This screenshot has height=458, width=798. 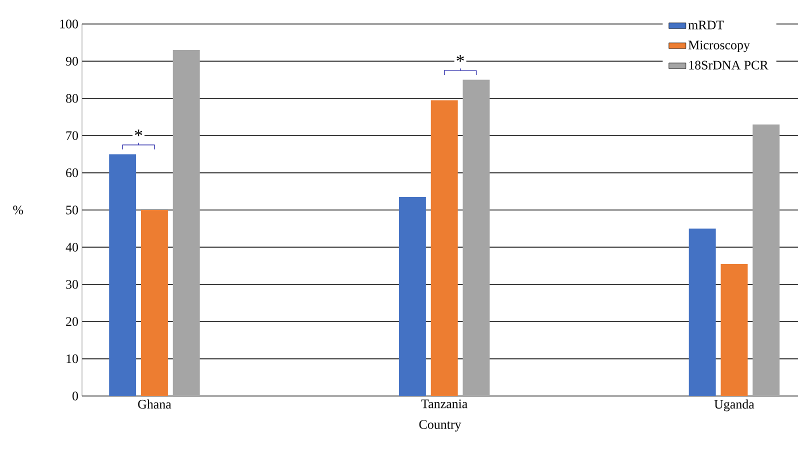 What do you see at coordinates (72, 210) in the screenshot?
I see `y-tick-label: 50` at bounding box center [72, 210].